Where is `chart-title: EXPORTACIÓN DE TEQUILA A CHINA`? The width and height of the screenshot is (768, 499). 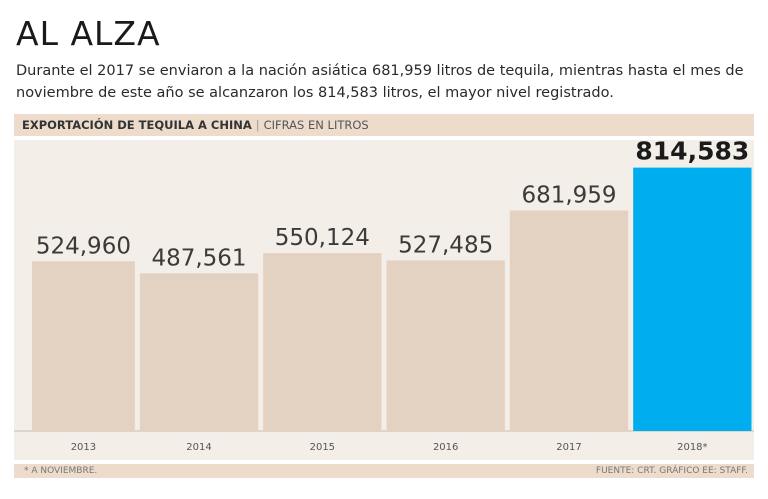
chart-title: EXPORTACIÓN DE TEQUILA A CHINA is located at coordinates (137, 125).